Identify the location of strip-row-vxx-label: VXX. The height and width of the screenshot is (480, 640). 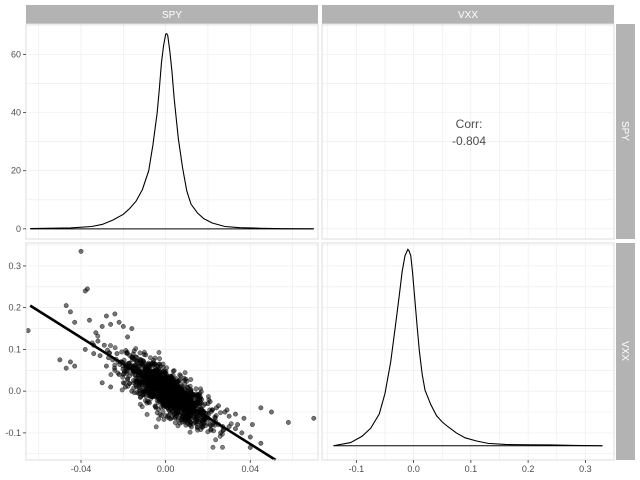
(624, 351).